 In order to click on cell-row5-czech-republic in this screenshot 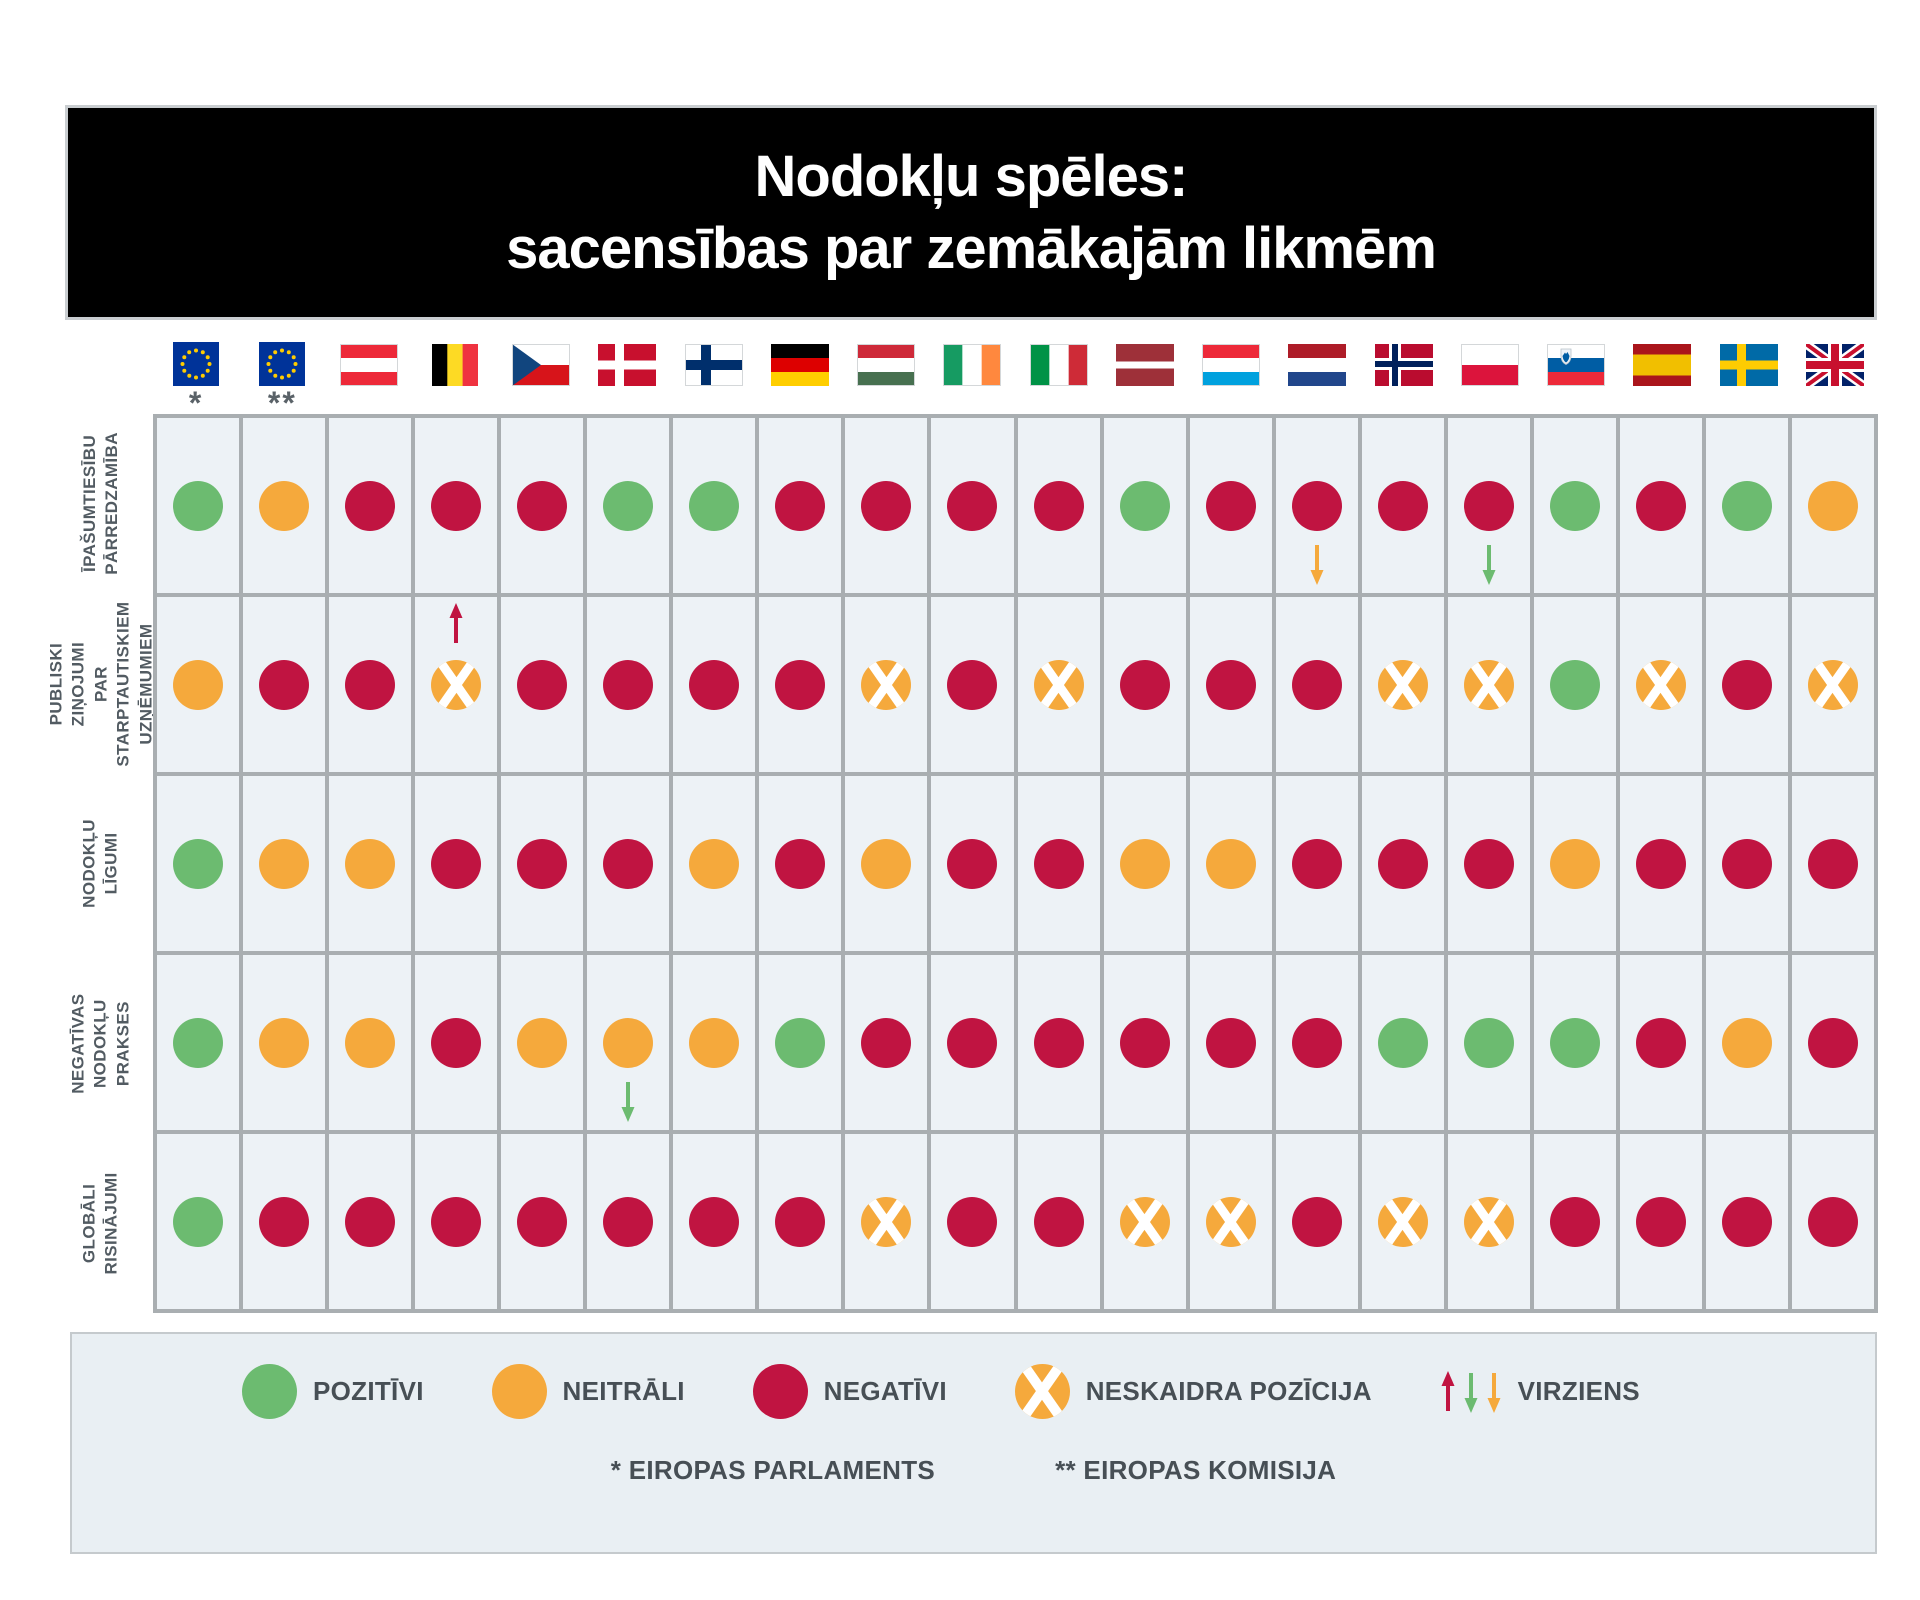, I will do `click(542, 1221)`.